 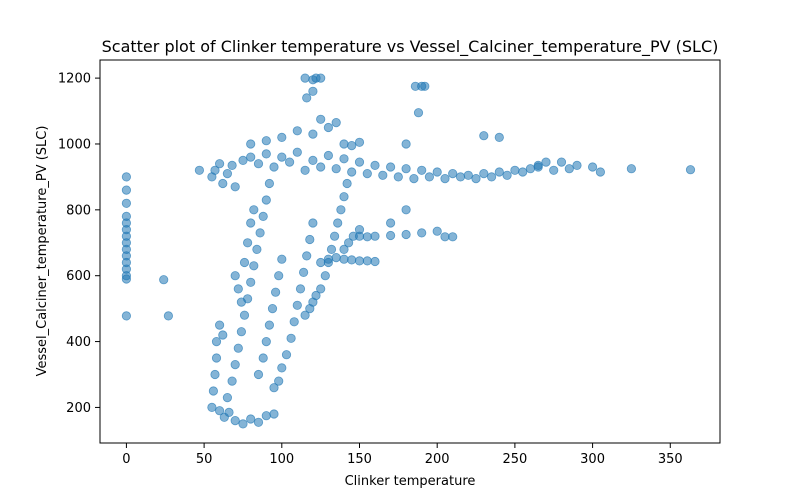 I want to click on x-tick-label: 200, so click(x=437, y=459).